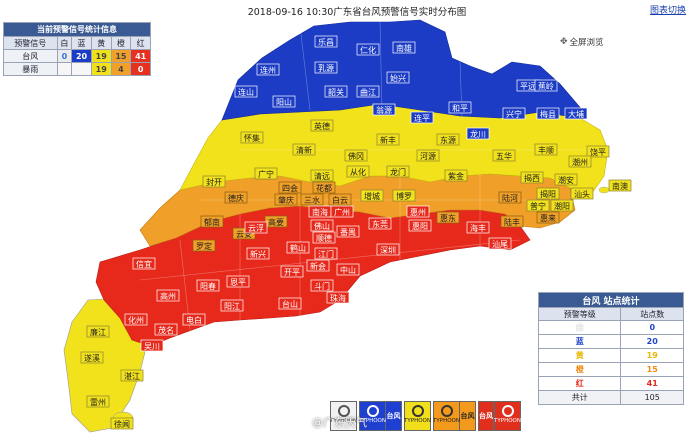 The image size is (692, 438). What do you see at coordinates (338, 297) in the screenshot?
I see `county-label-red: 珠海` at bounding box center [338, 297].